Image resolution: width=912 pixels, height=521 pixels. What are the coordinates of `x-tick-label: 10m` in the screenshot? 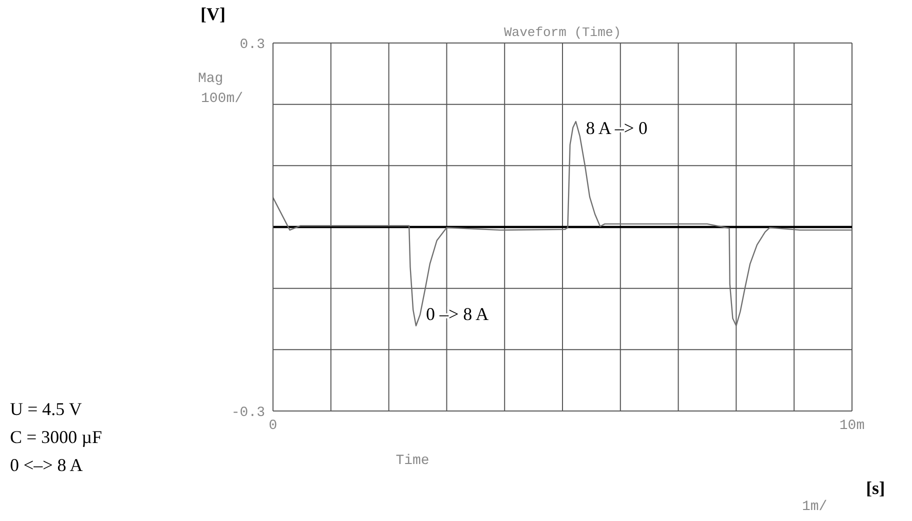 It's located at (852, 426).